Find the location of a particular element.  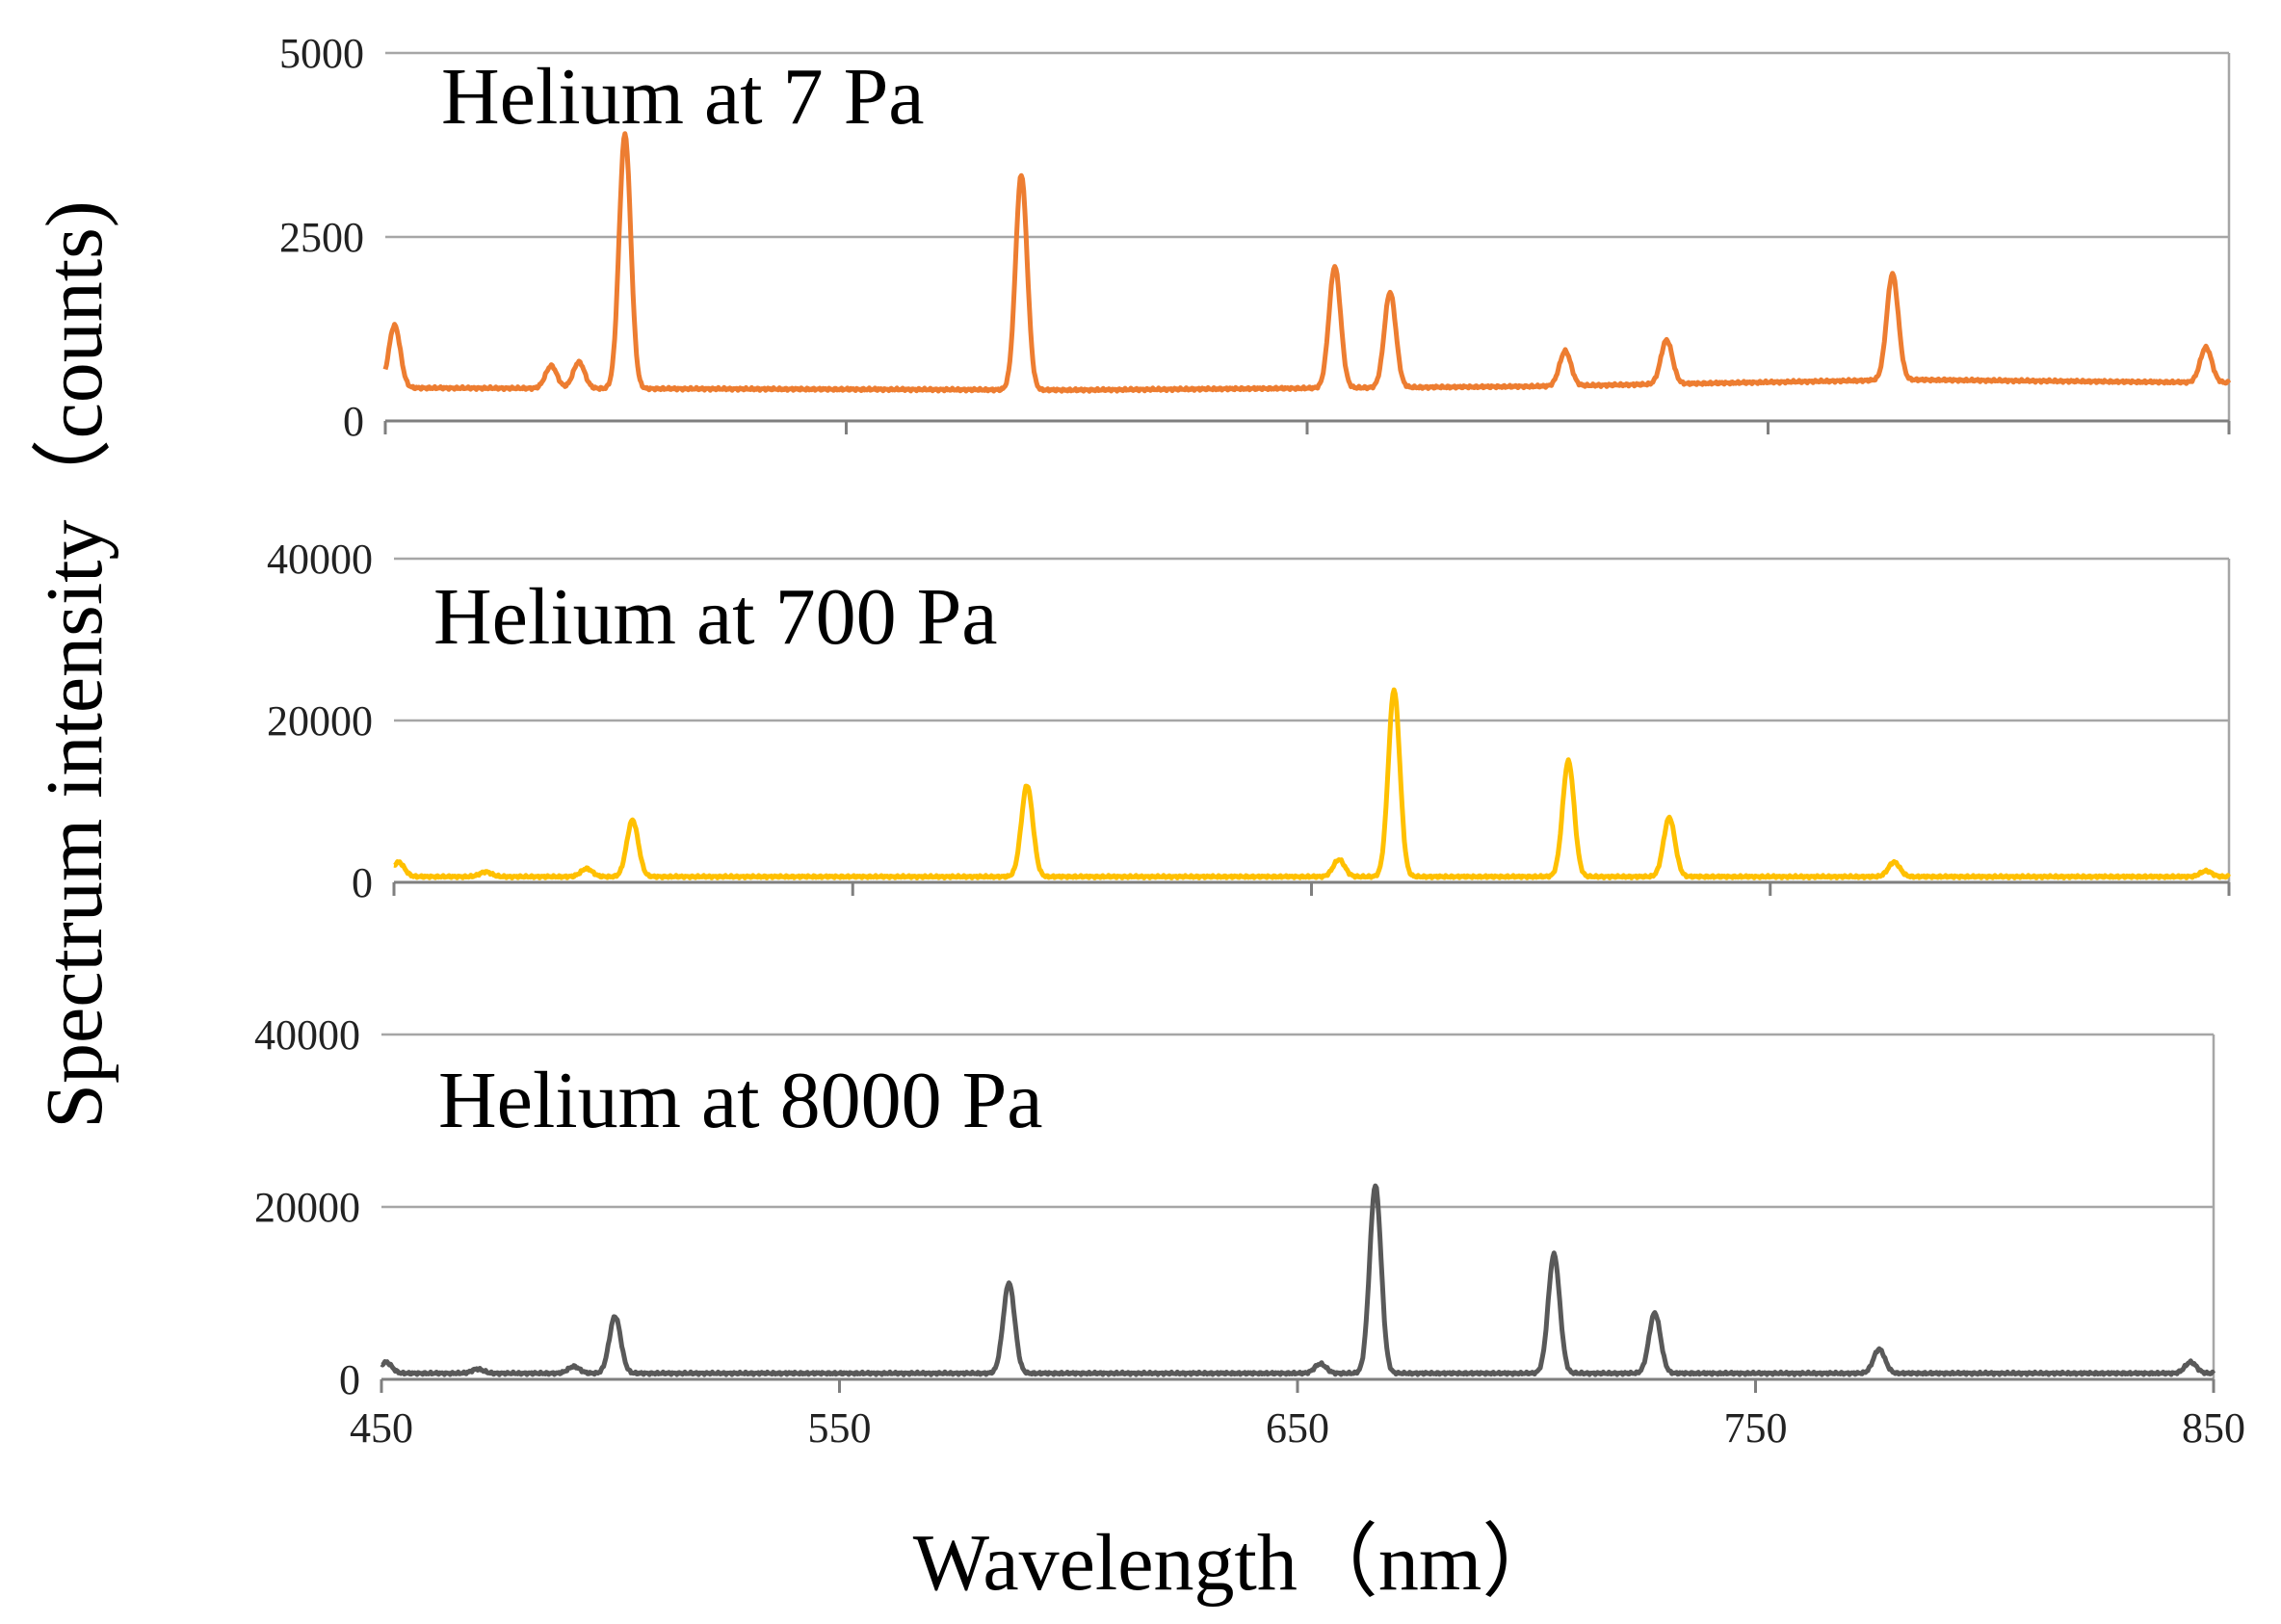

x-tick-label: 650 is located at coordinates (1297, 1428).